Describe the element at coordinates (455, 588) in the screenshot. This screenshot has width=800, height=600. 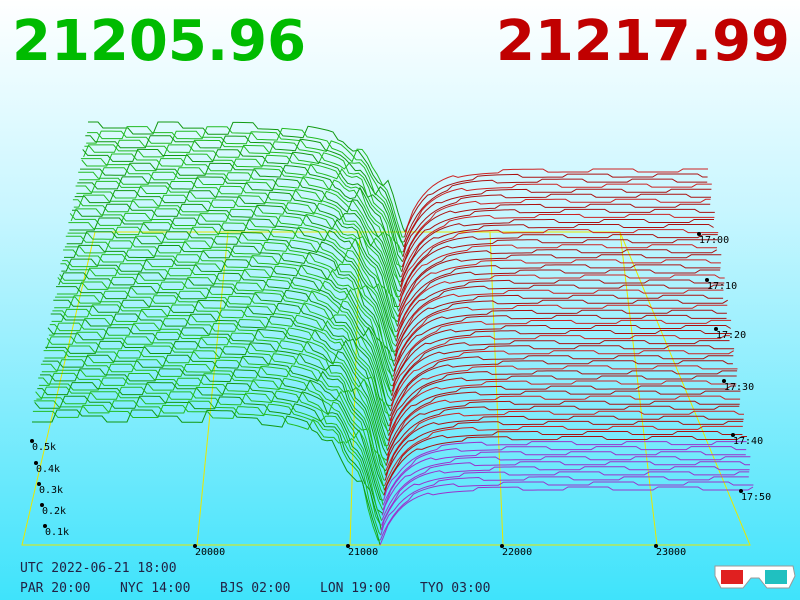
I see `clock: TYO 03:00` at that location.